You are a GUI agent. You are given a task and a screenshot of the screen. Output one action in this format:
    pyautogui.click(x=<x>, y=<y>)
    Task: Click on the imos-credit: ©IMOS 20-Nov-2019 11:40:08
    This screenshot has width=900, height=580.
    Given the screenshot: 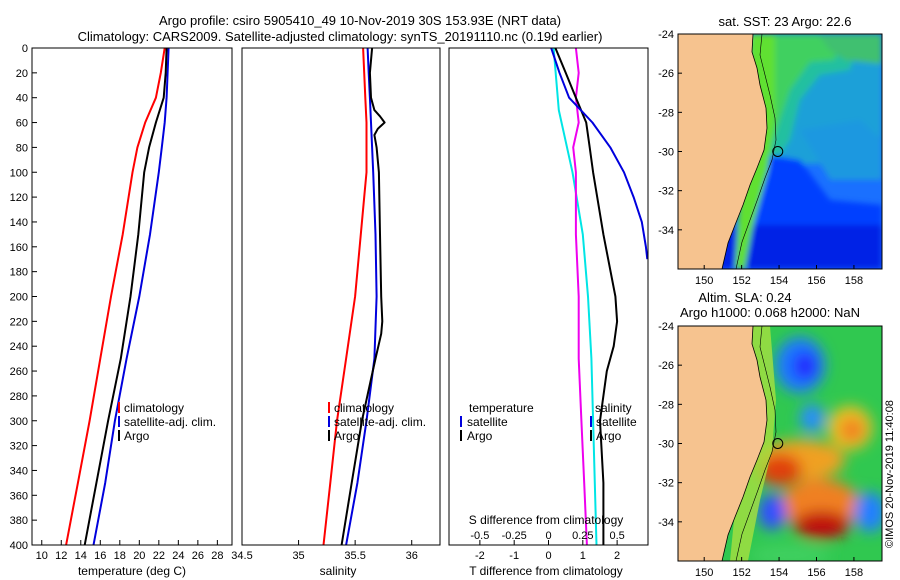 What is the action you would take?
    pyautogui.click(x=890, y=474)
    